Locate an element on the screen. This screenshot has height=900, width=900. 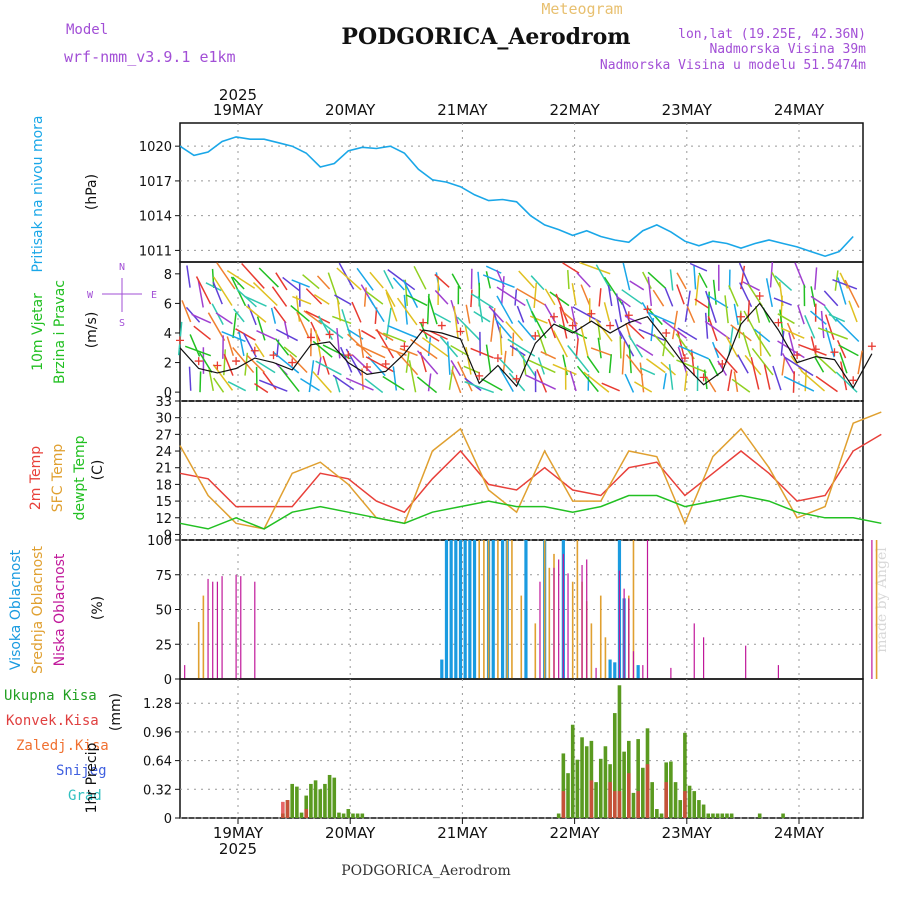
pressure-ylabel: Pritisak na nivou mora is located at coordinates (38, 193).